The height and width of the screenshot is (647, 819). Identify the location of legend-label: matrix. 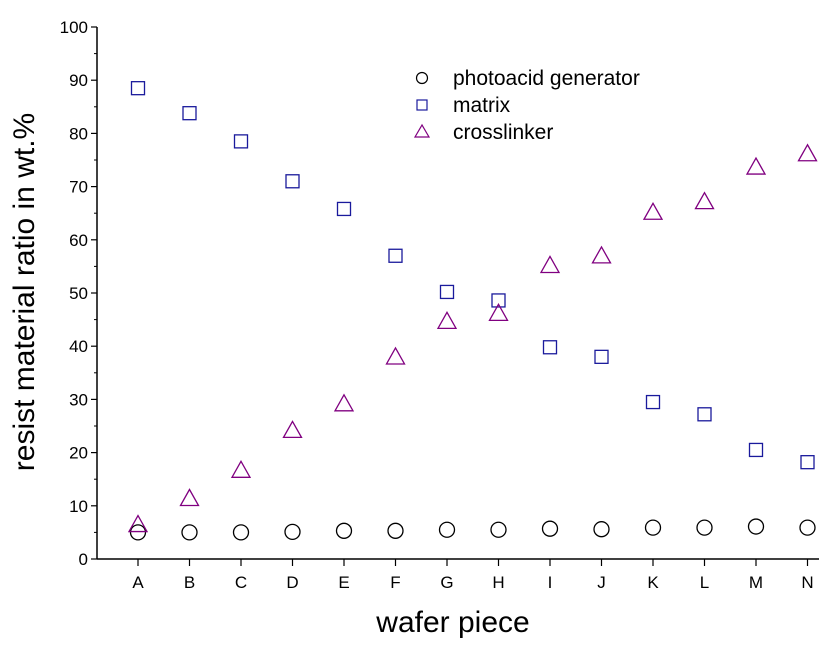
(482, 105).